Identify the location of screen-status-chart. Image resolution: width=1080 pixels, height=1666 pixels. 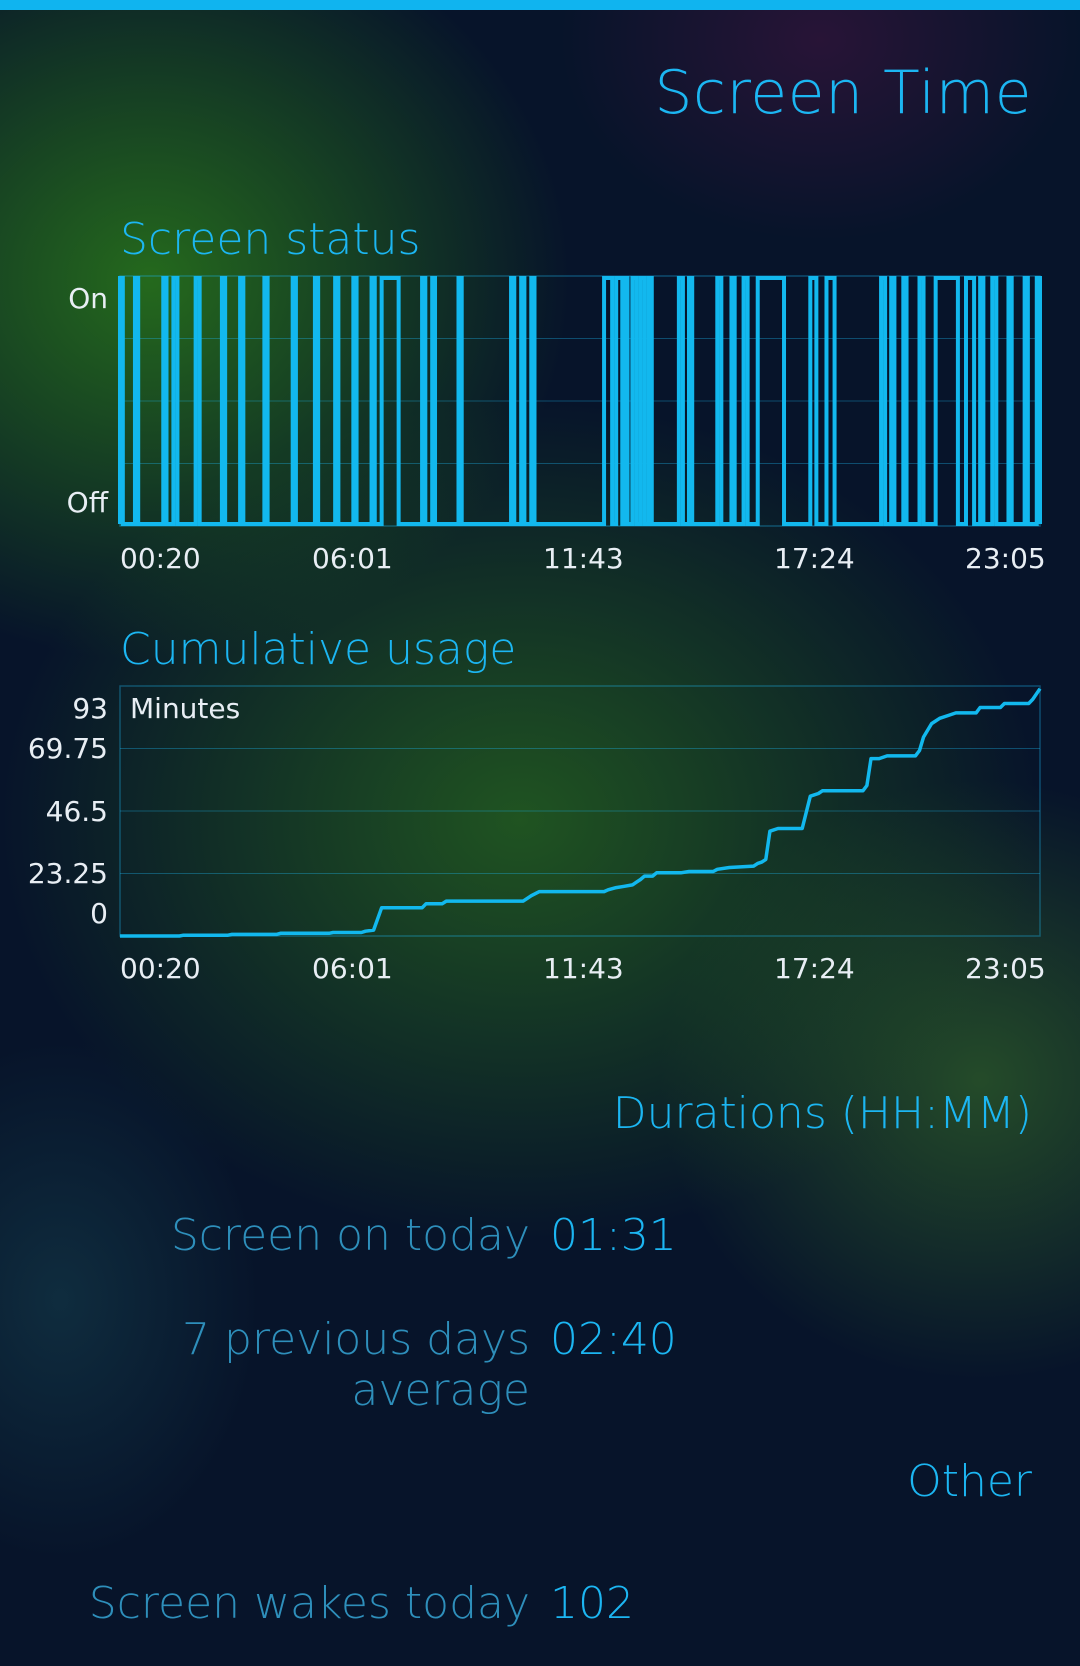
(580, 401).